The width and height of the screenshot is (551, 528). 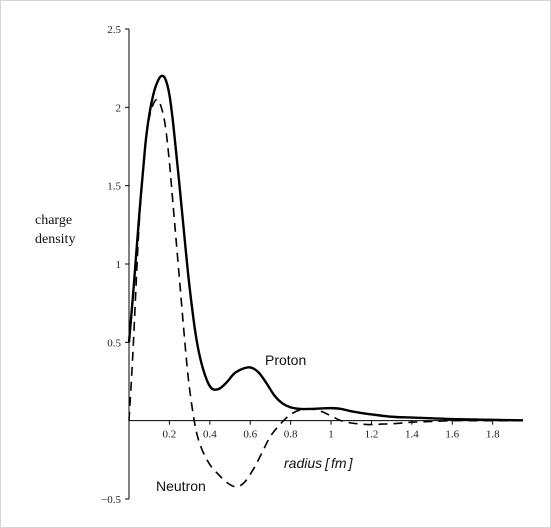 What do you see at coordinates (452, 435) in the screenshot?
I see `x-tick-label: 1.6` at bounding box center [452, 435].